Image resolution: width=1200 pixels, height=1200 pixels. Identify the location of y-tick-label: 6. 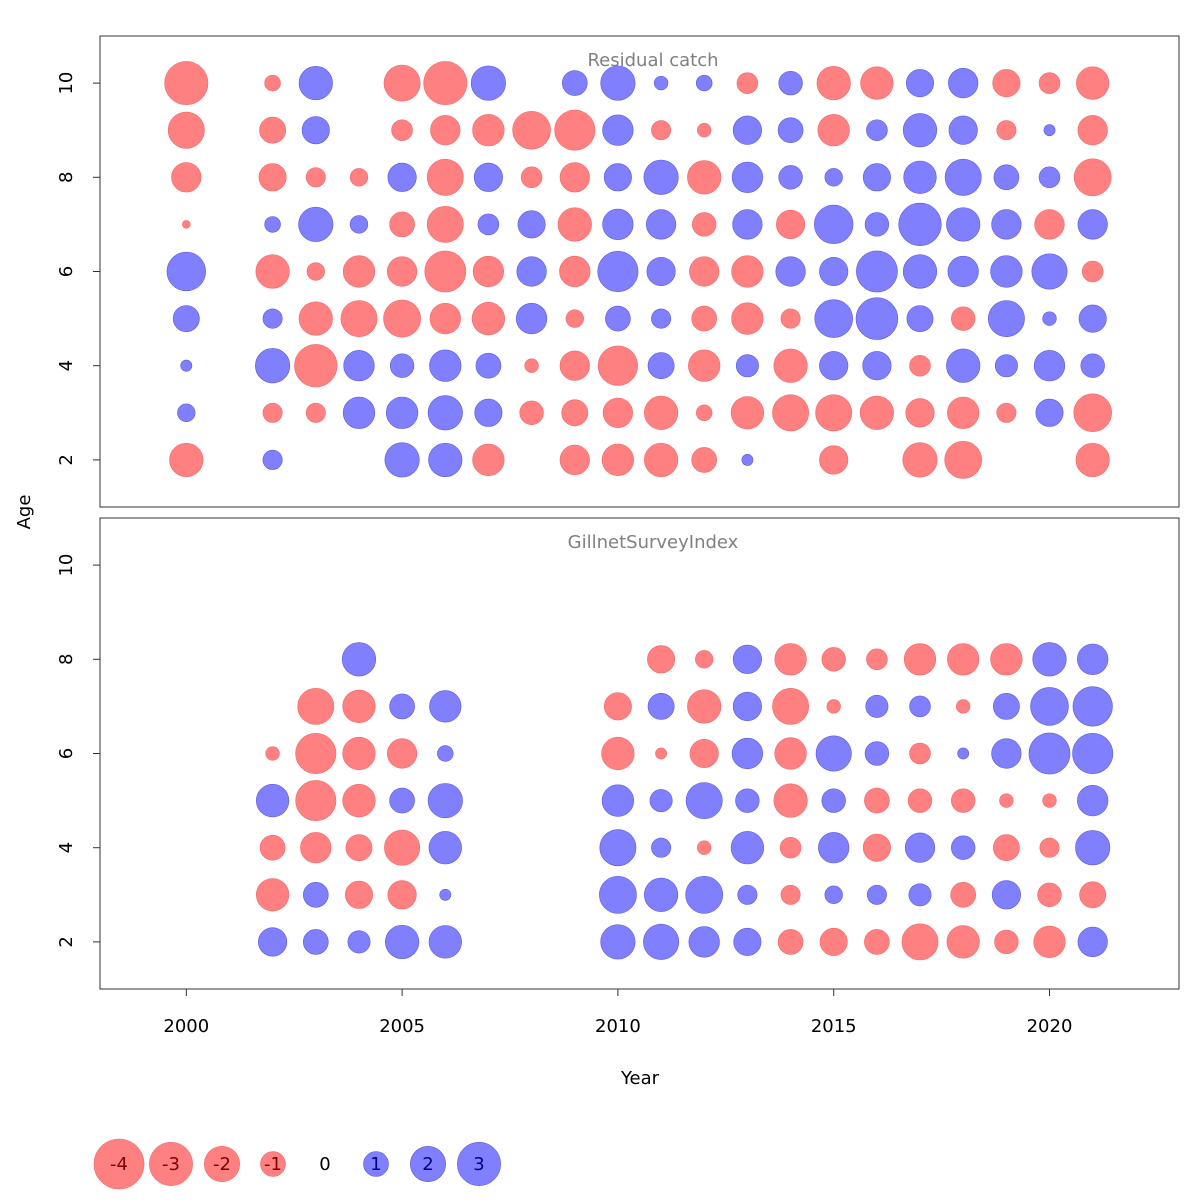
(66, 753).